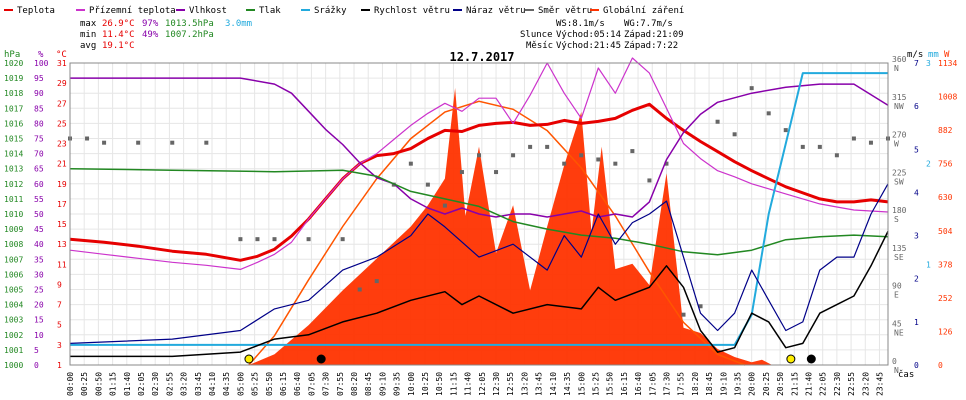 The image size is (966, 400). Describe the element at coordinates (916, 192) in the screenshot. I see `wind-speed-tick-label: 4` at that location.